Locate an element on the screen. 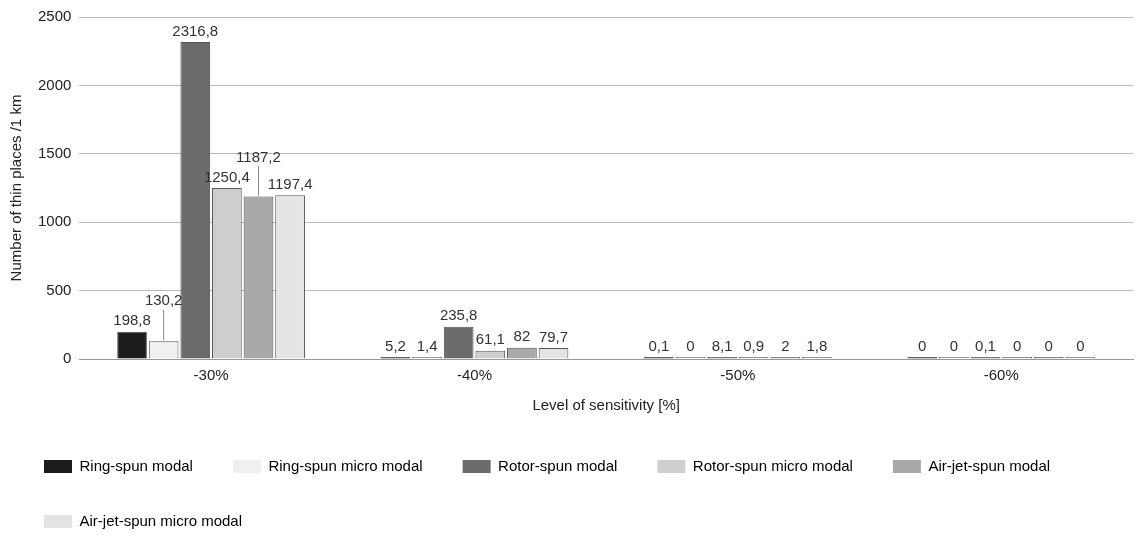 The image size is (1143, 539). legend-label: Ring-spun modal is located at coordinates (136, 465).